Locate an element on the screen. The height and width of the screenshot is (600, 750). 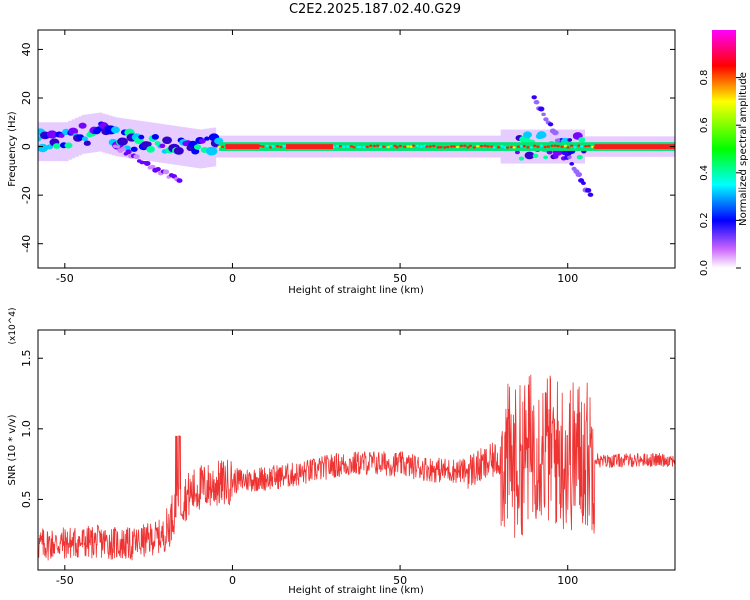
x-tick-label: 0 is located at coordinates (232, 580).